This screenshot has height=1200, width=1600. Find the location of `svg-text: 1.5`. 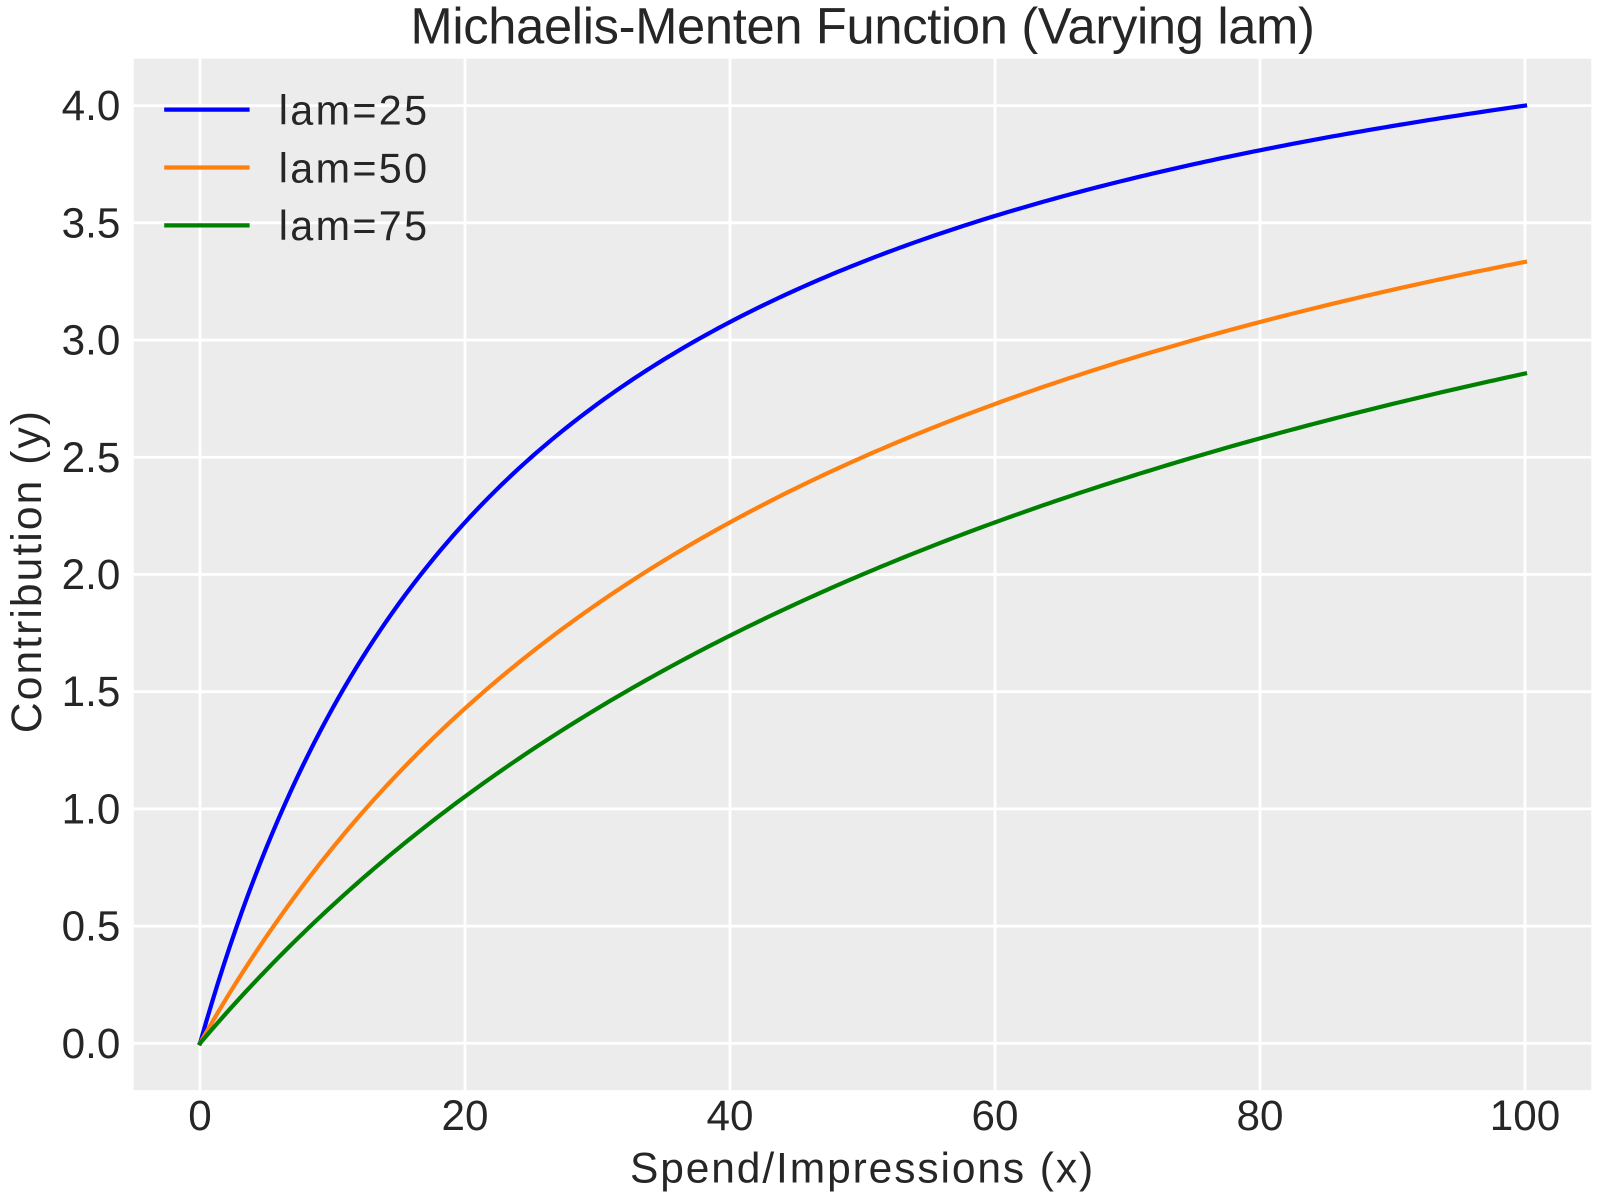

svg-text: 1.5 is located at coordinates (91, 691).